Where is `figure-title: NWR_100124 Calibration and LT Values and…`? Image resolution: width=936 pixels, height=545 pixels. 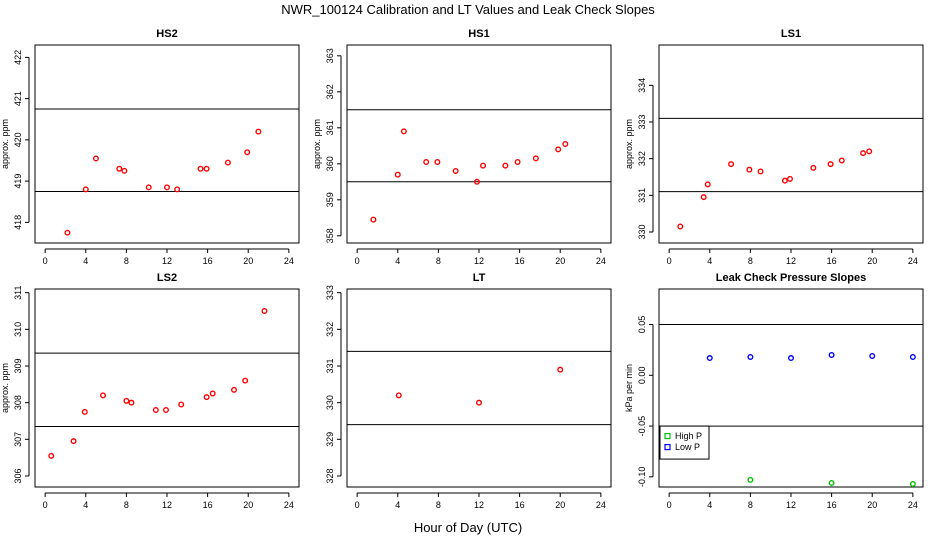 figure-title: NWR_100124 Calibration and LT Values and… is located at coordinates (468, 9).